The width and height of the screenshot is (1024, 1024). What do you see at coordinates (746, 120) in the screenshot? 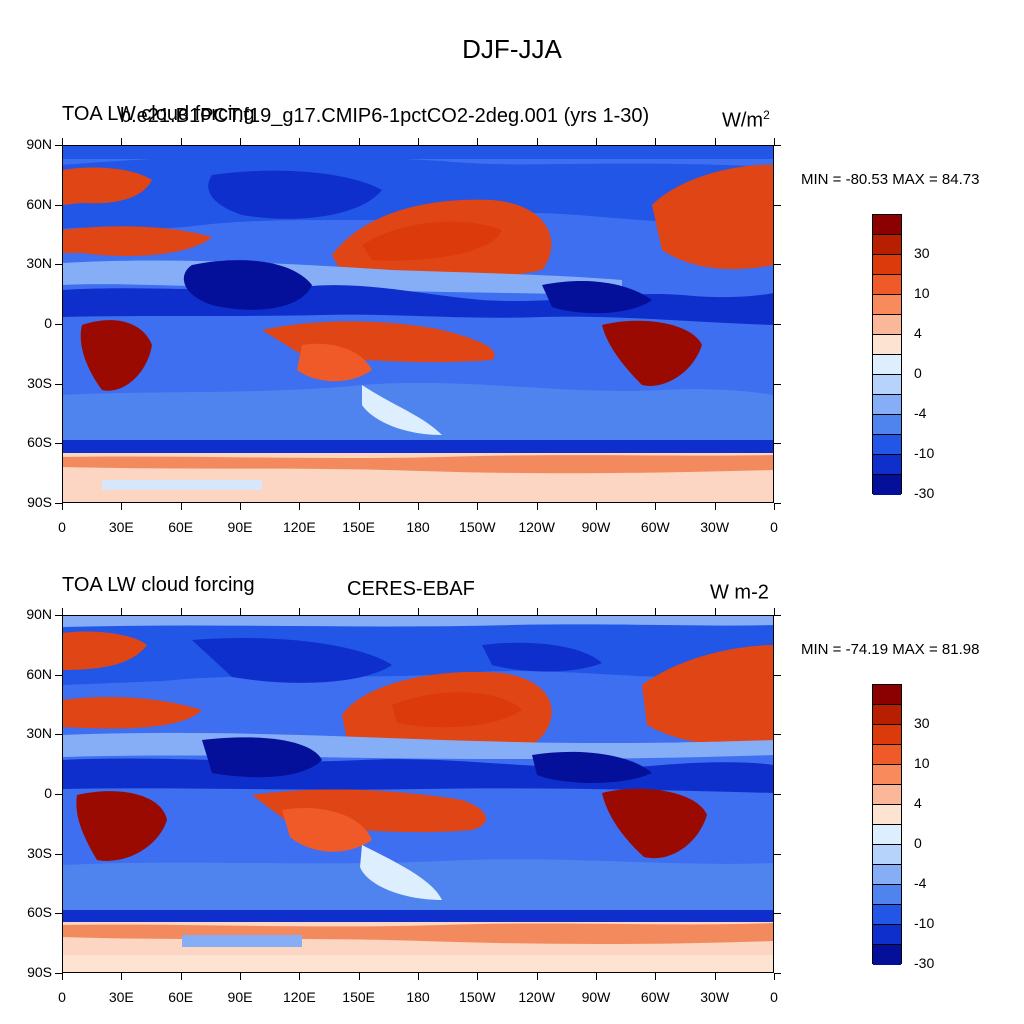
I see `panel-units: W/m2` at bounding box center [746, 120].